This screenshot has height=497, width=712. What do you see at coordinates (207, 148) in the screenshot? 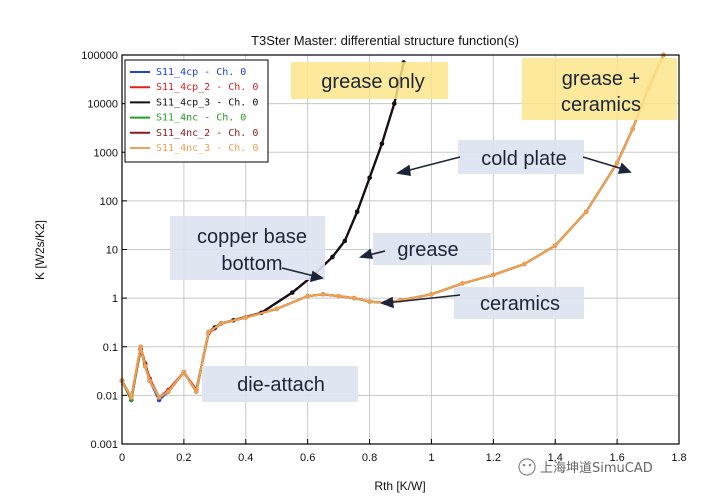
I see `legend-entry: S11_4nc_3 - Ch. 0` at bounding box center [207, 148].